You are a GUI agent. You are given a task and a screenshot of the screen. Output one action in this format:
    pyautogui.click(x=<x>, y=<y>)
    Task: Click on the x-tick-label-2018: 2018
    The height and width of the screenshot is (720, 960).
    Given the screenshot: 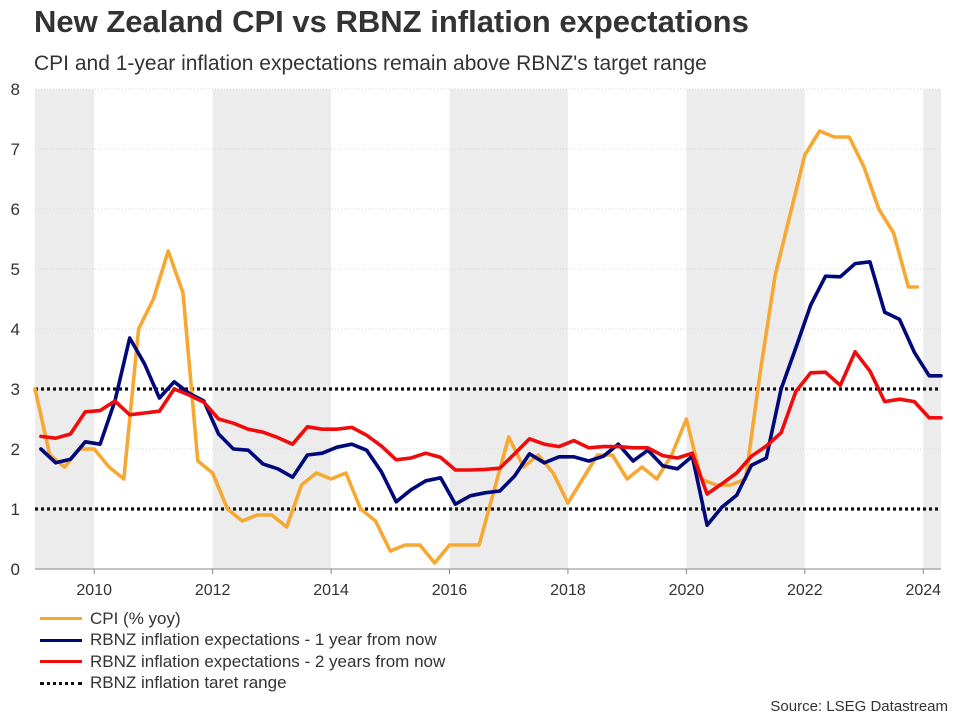 What is the action you would take?
    pyautogui.click(x=568, y=590)
    